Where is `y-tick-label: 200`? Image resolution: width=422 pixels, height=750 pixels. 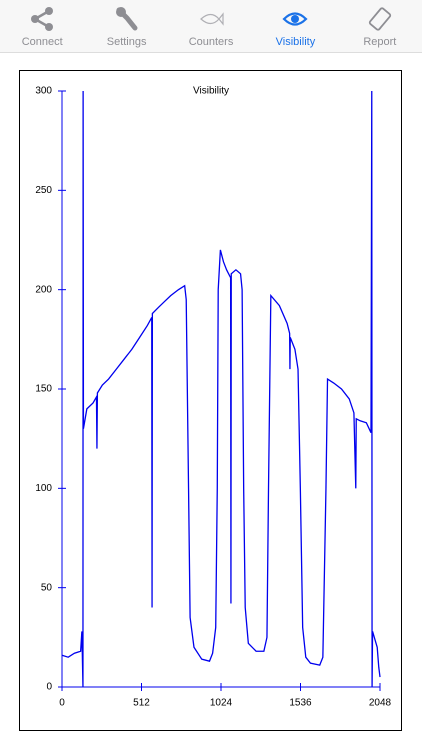 y-tick-label: 200 is located at coordinates (43, 289).